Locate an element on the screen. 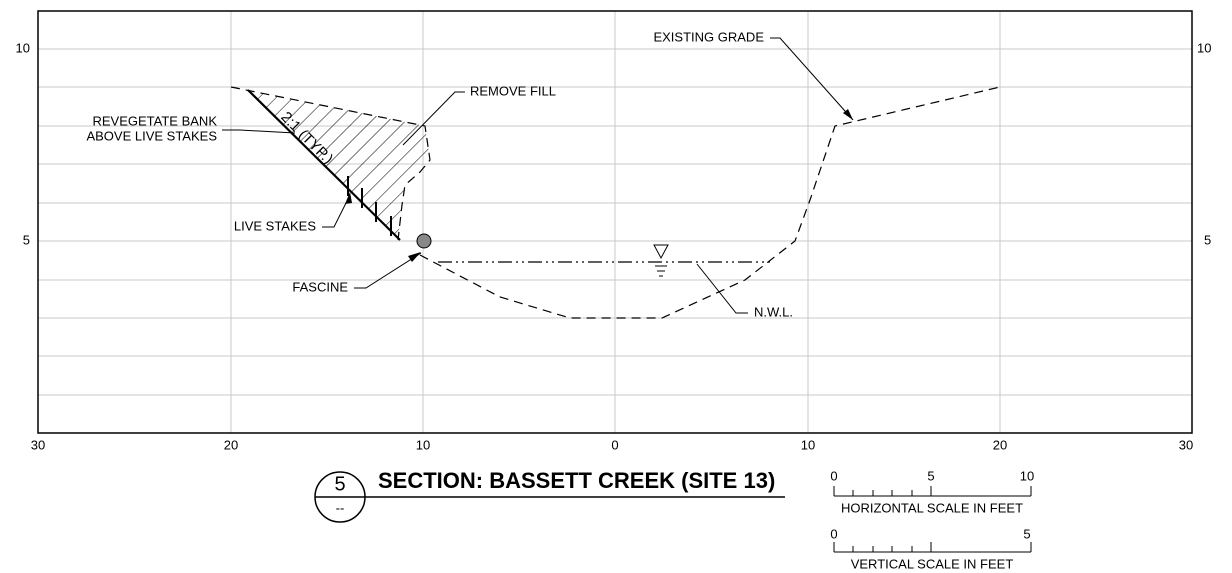  title-sheet: -- is located at coordinates (340, 507).